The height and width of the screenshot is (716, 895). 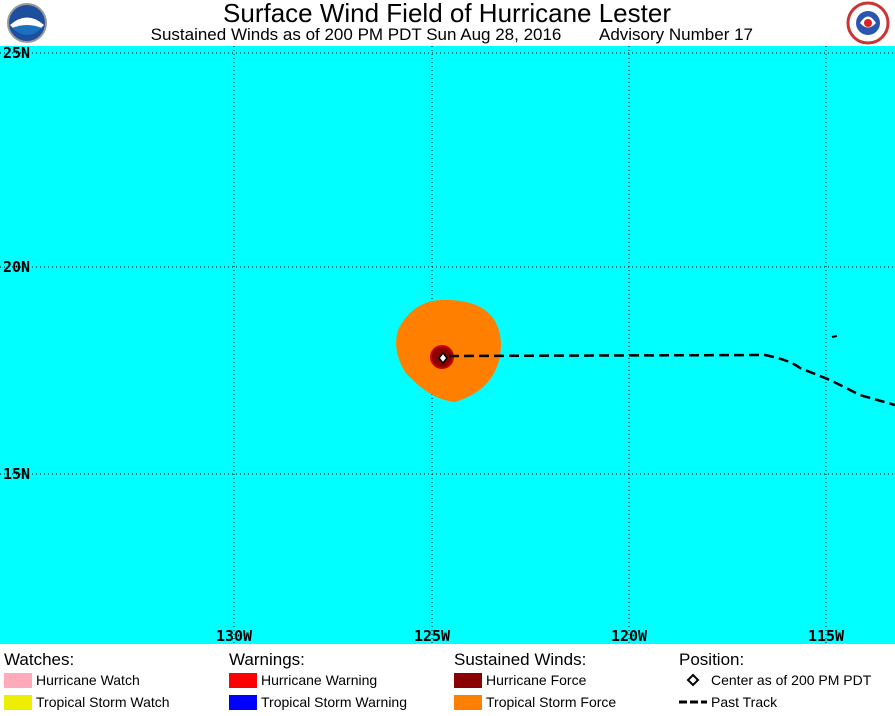 I want to click on lon-label: 120W, so click(x=629, y=636).